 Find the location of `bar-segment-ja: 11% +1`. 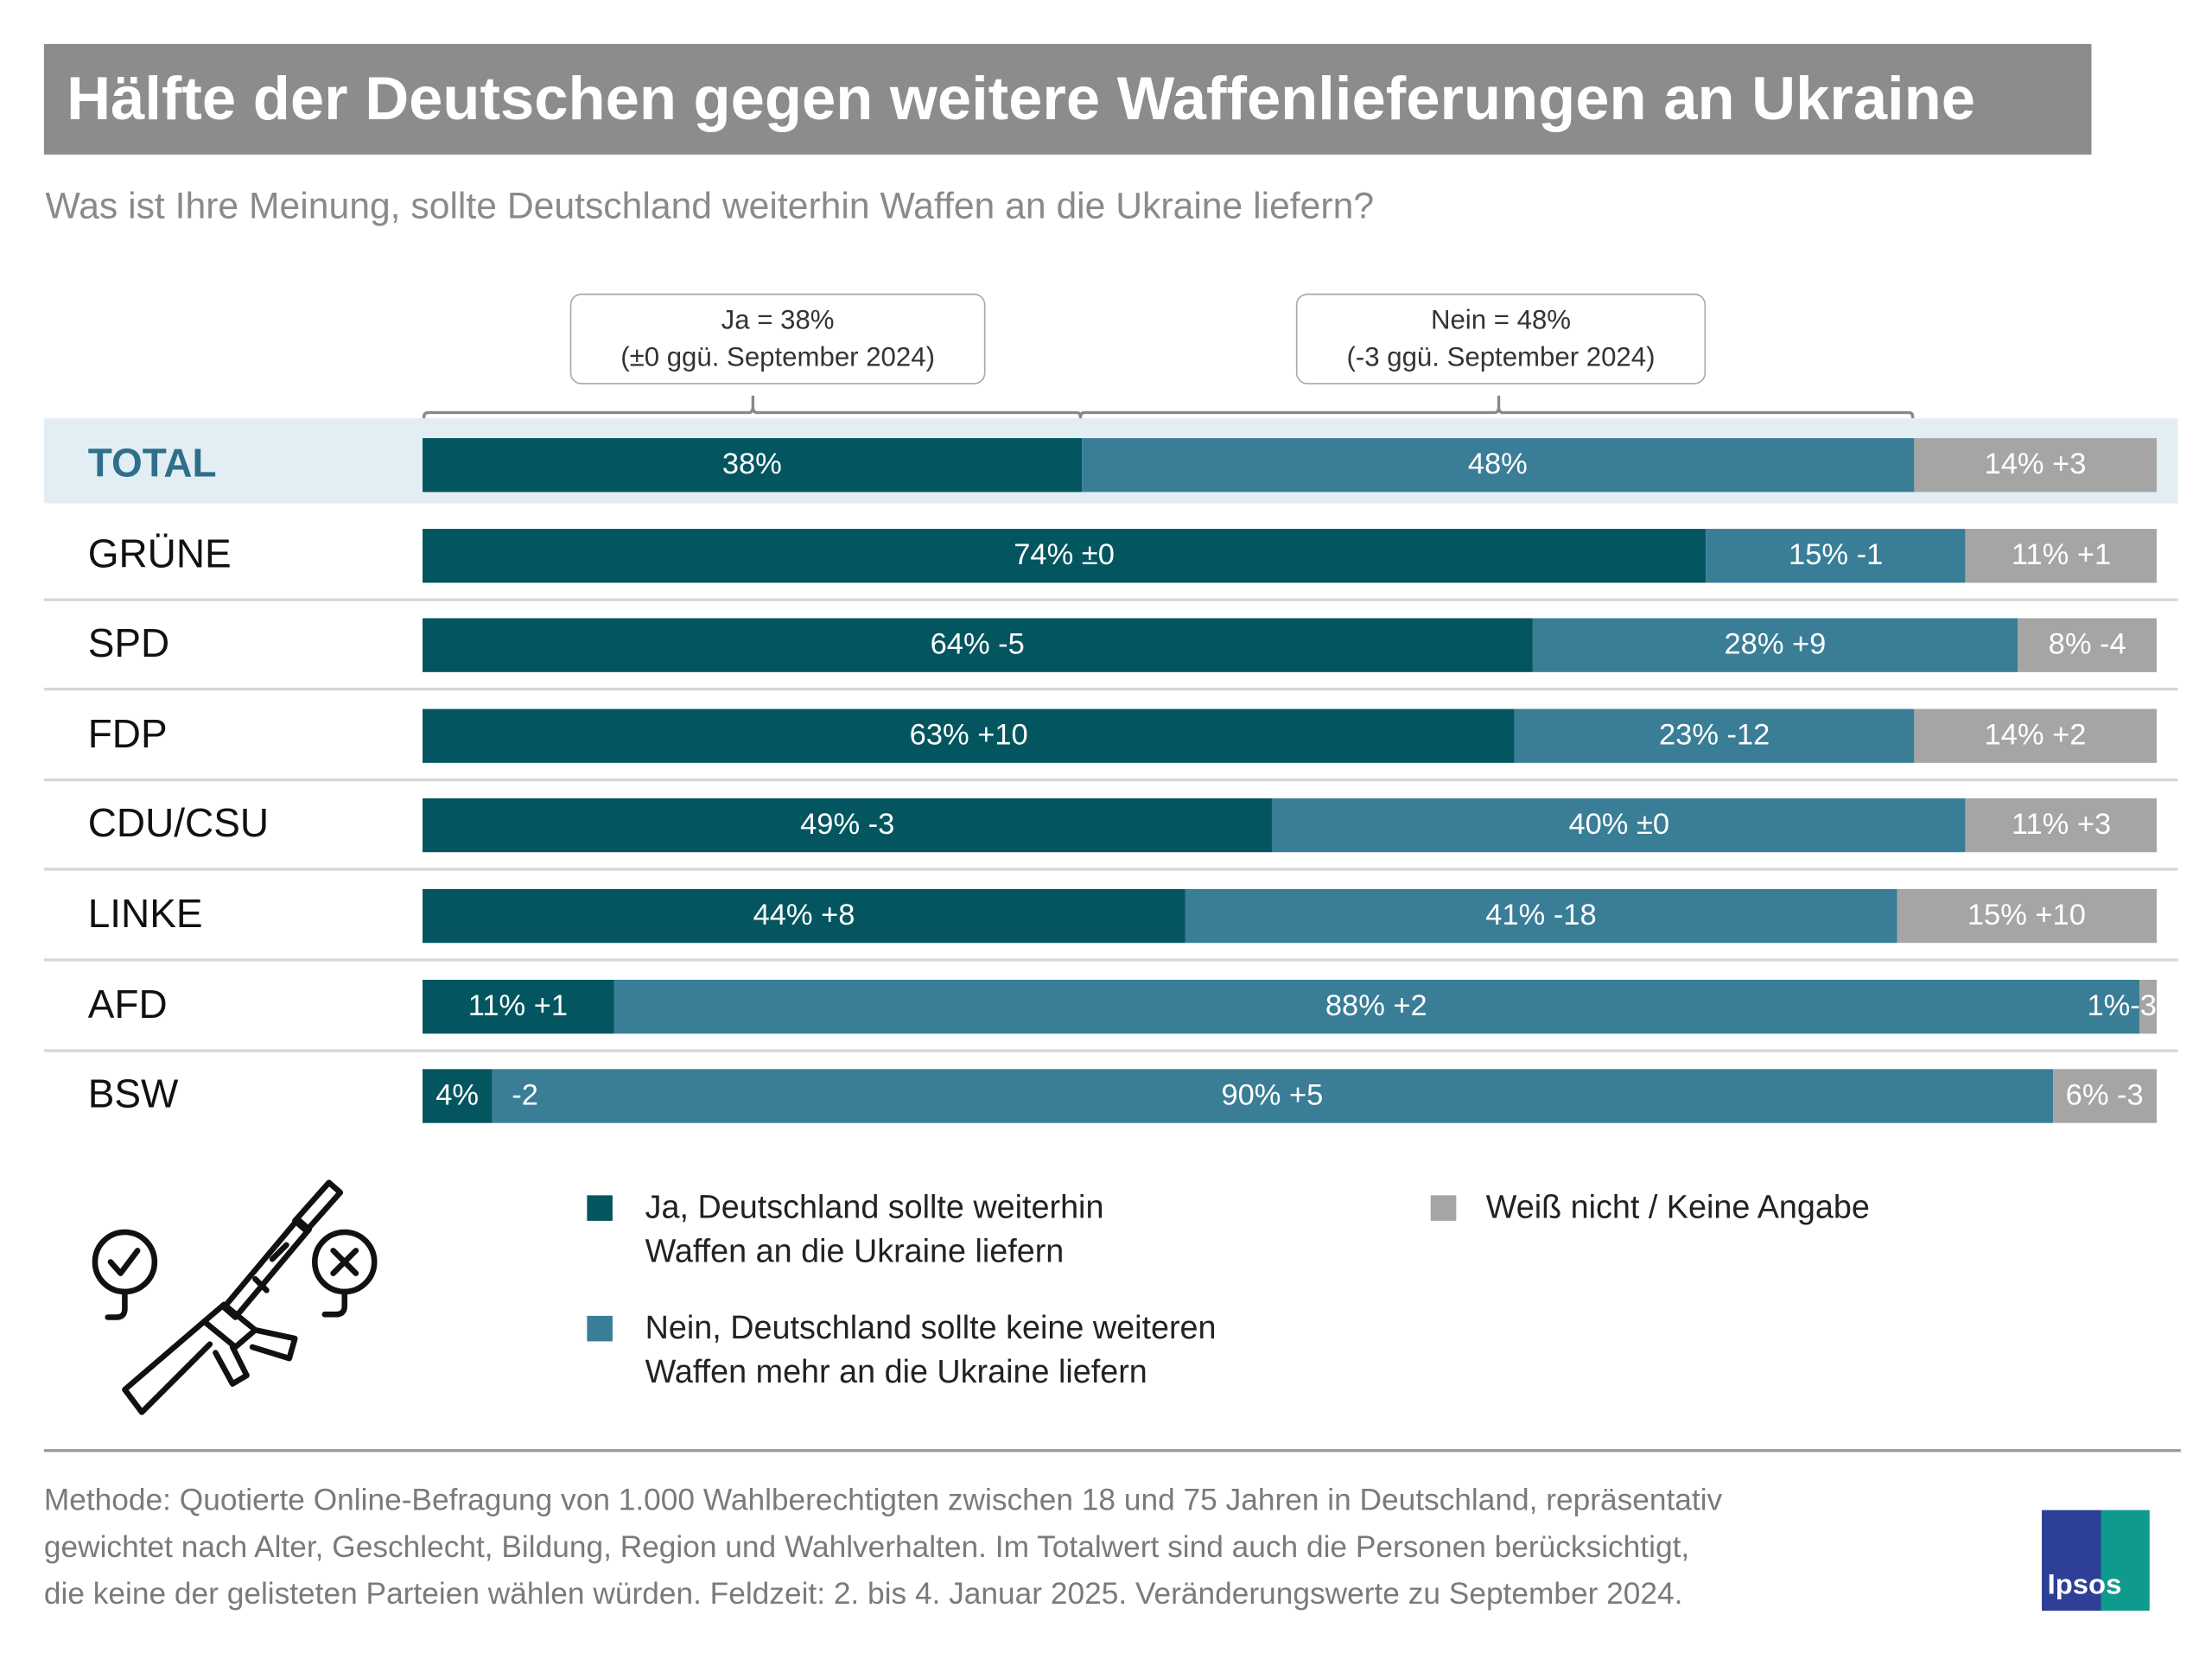

bar-segment-ja: 11% +1 is located at coordinates (518, 1006).